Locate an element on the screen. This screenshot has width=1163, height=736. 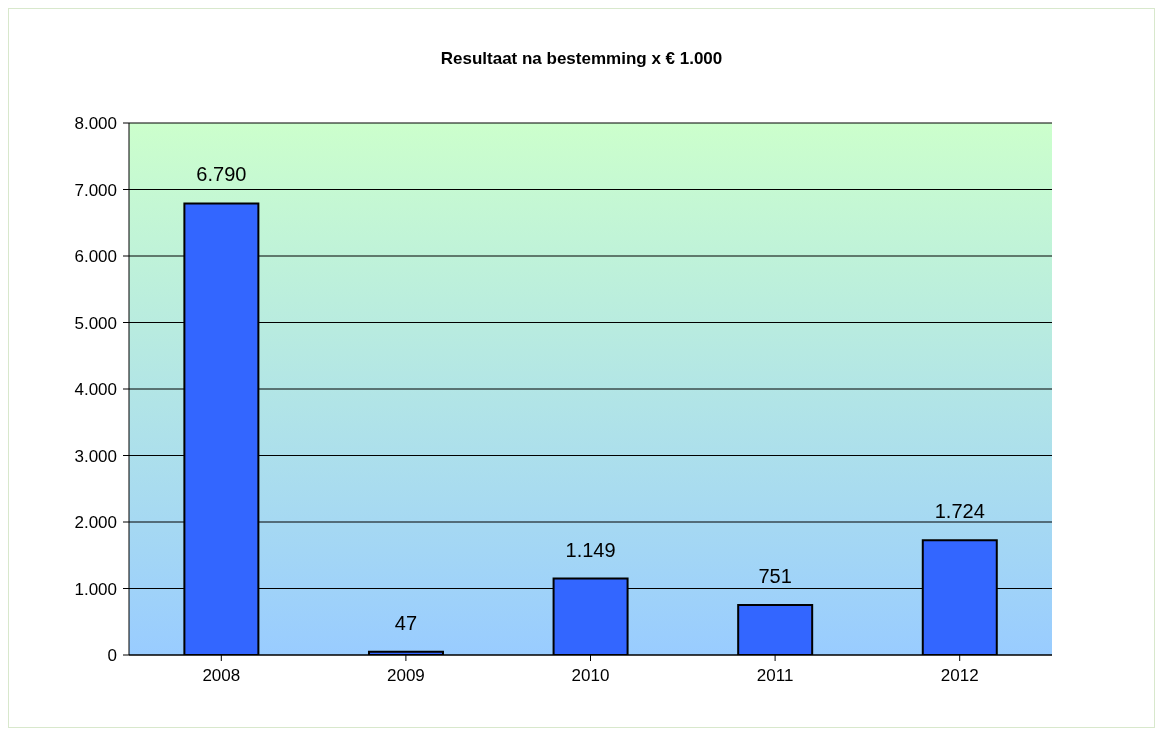
x-tick-label: 2012 is located at coordinates (959, 676).